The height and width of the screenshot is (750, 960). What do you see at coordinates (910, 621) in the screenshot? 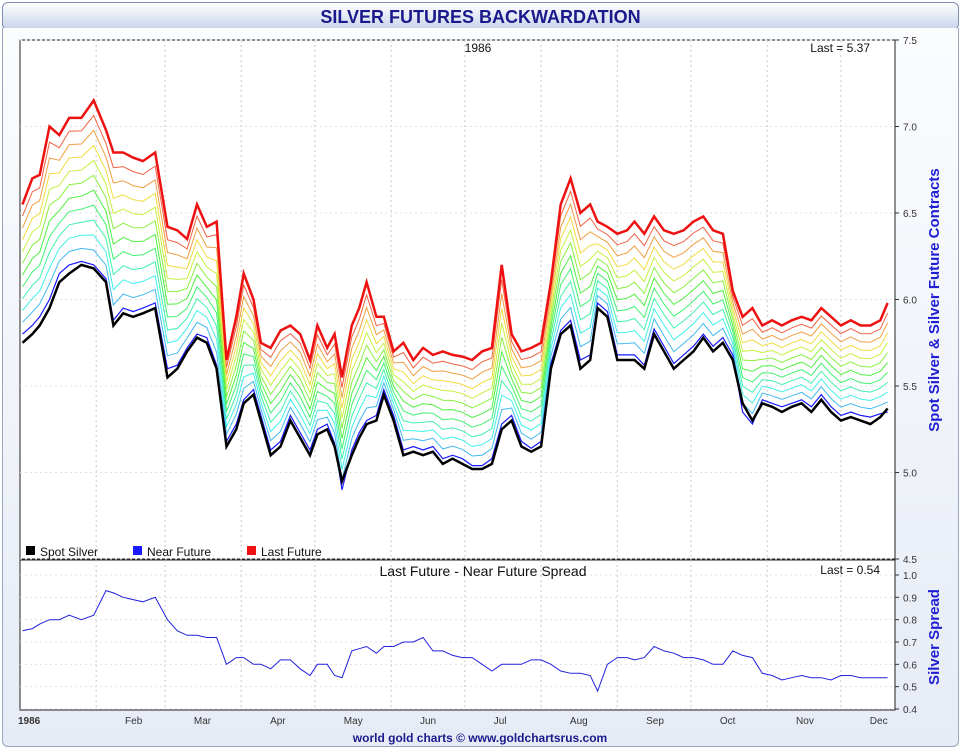
I see `spread-y-tick-label: 0.8` at bounding box center [910, 621].